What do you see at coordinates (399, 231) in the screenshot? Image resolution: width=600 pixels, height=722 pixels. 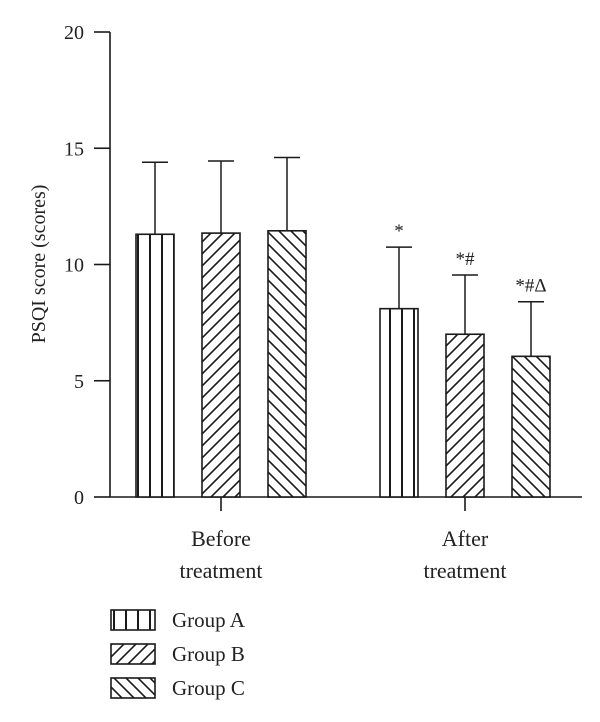 I see `significance-label: *` at bounding box center [399, 231].